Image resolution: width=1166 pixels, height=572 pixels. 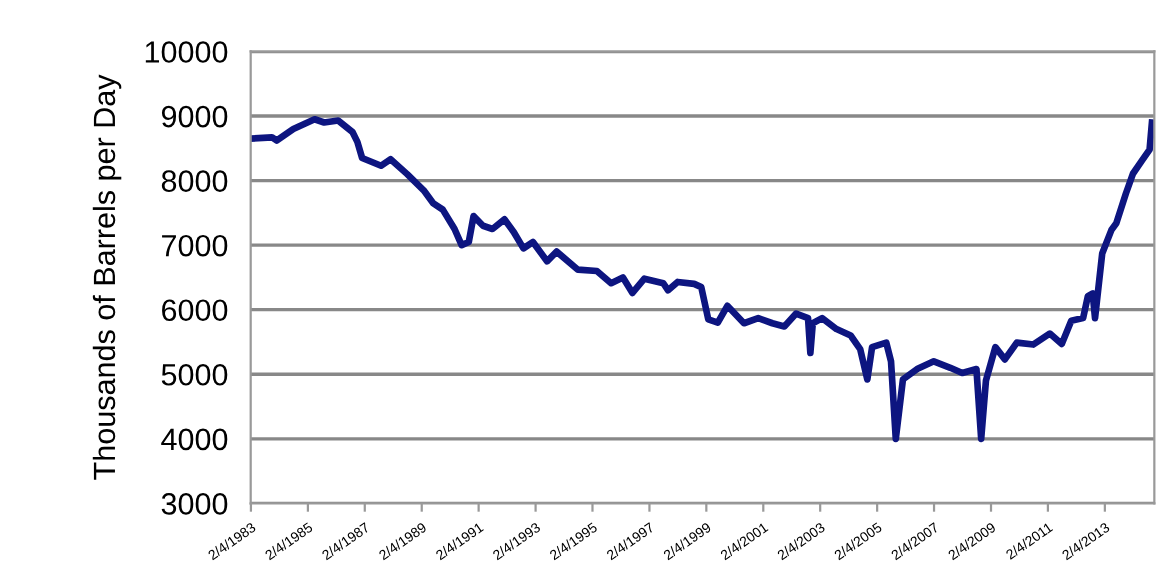 What do you see at coordinates (195, 310) in the screenshot?
I see `y-tick-label: 6000` at bounding box center [195, 310].